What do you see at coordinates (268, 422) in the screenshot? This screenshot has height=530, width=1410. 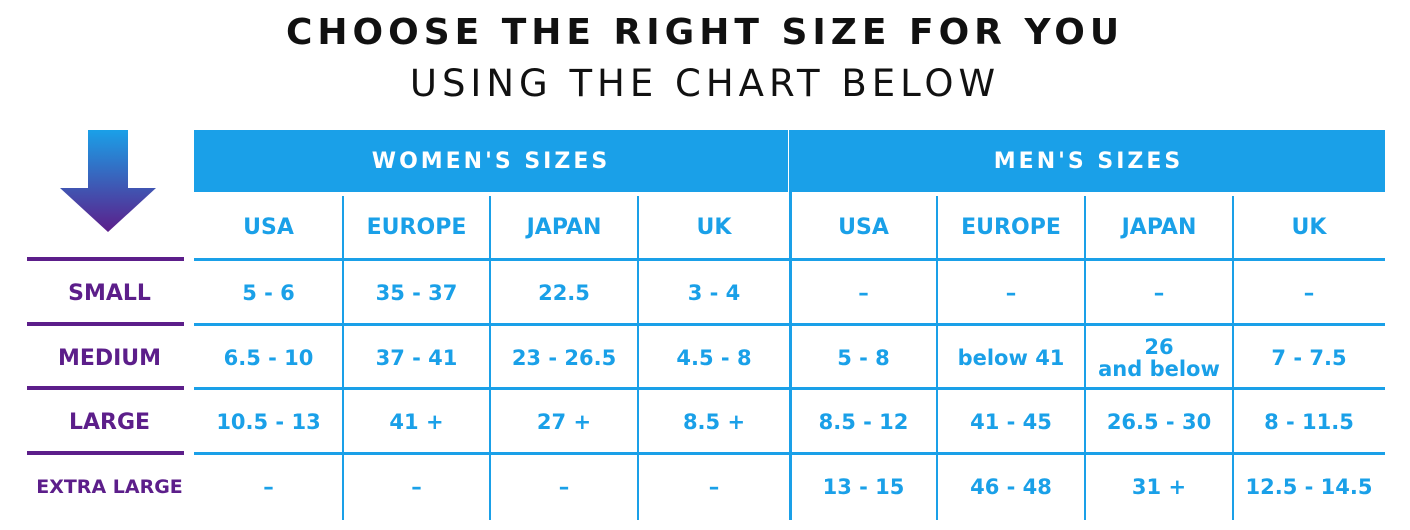 I see `table-cell: 10.5 - 13` at bounding box center [268, 422].